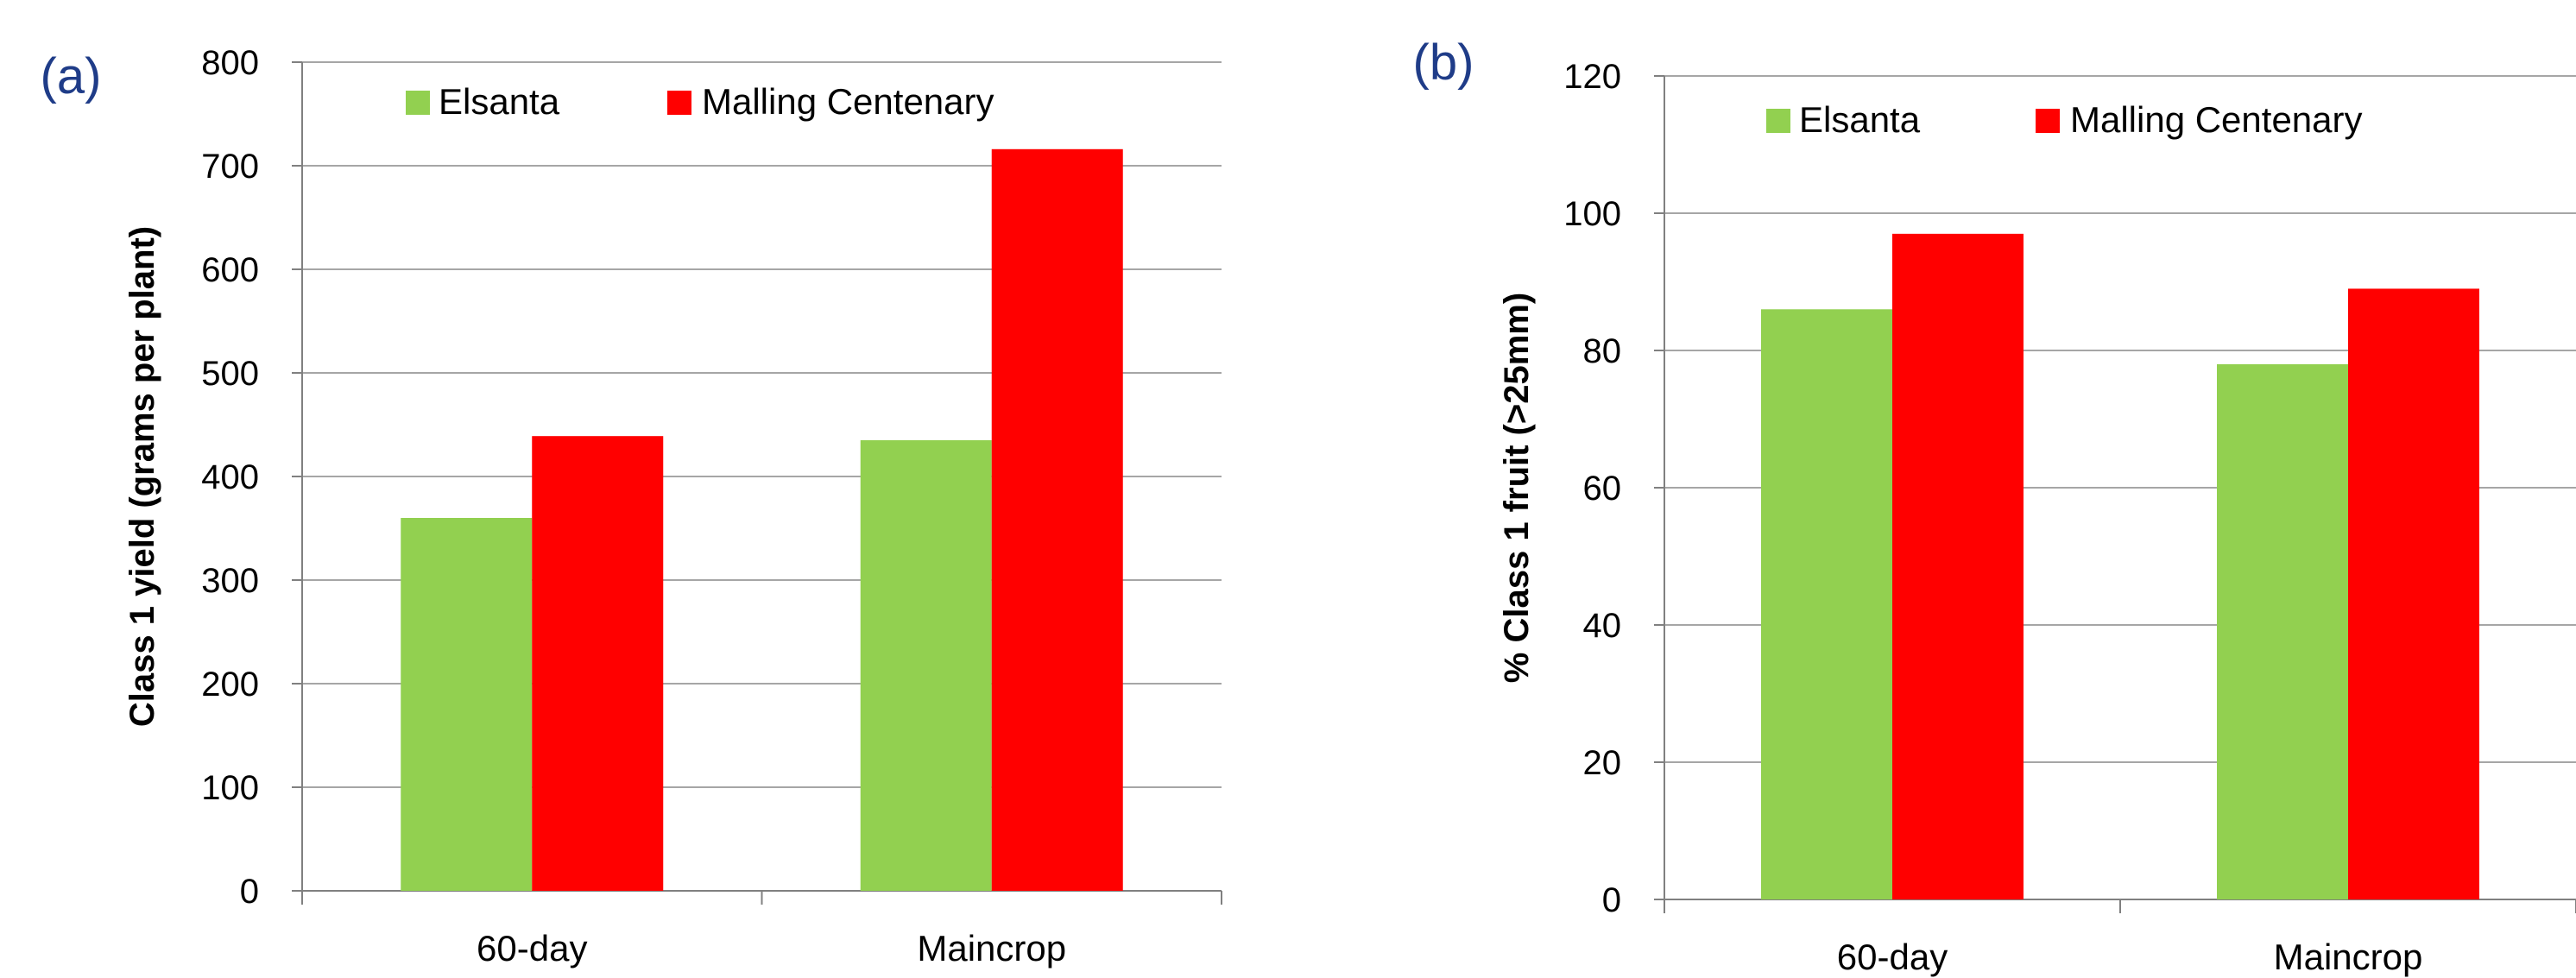 The width and height of the screenshot is (2576, 978). What do you see at coordinates (71, 76) in the screenshot?
I see `panel-label: (a)` at bounding box center [71, 76].